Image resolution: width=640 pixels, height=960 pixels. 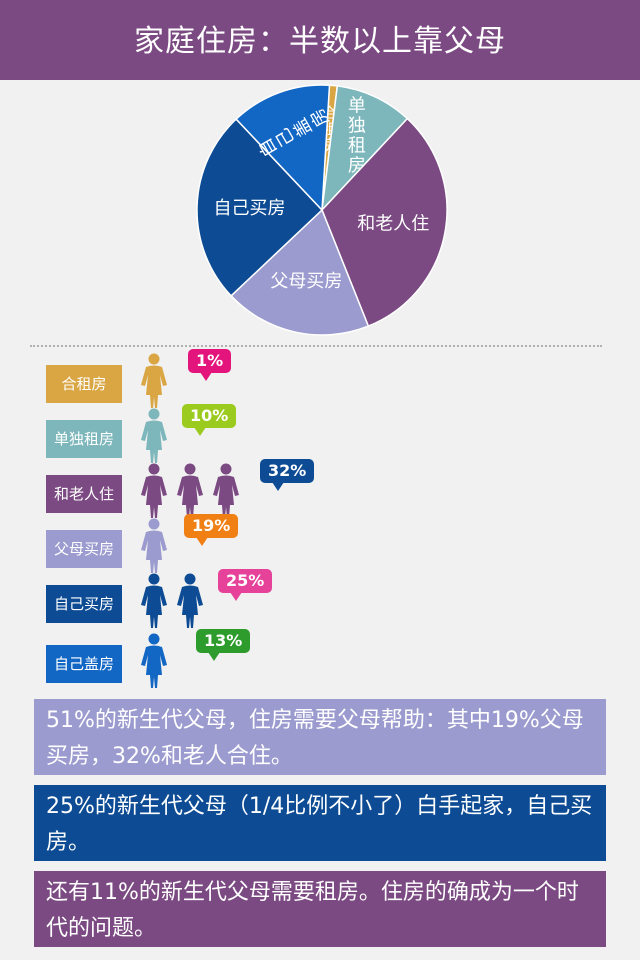 What do you see at coordinates (84, 604) in the screenshot?
I see `row-label: 自己买房` at bounding box center [84, 604].